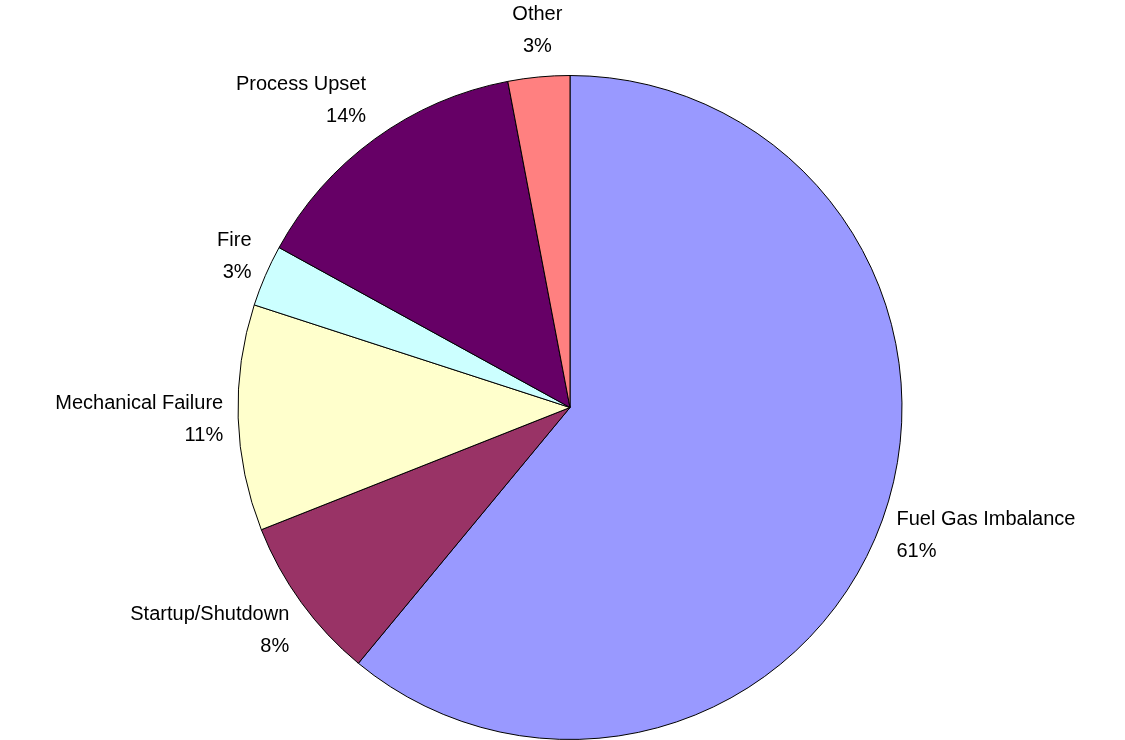 The image size is (1125, 740). I want to click on slice-label: Startup/Shutdown, so click(210, 612).